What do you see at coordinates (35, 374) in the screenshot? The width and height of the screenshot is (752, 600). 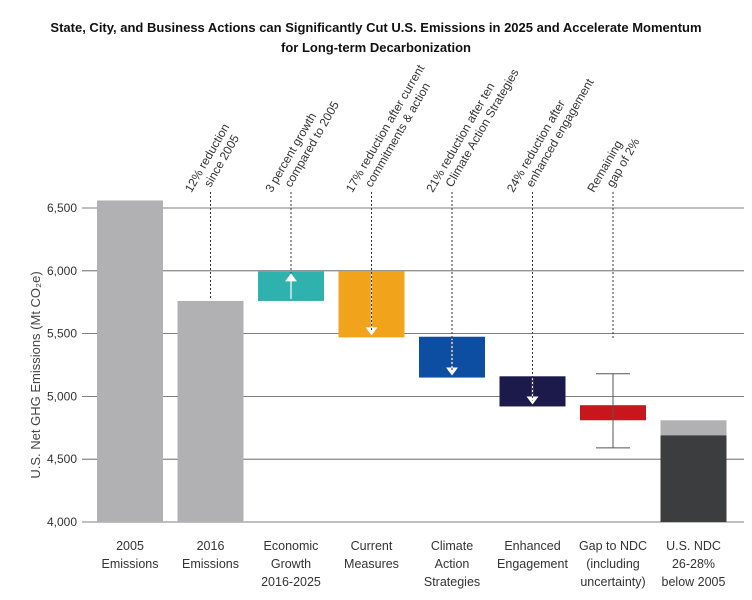 I see `y-axis-label: U.S. Net GHG Emissions (Mt CO₂e)` at bounding box center [35, 374].